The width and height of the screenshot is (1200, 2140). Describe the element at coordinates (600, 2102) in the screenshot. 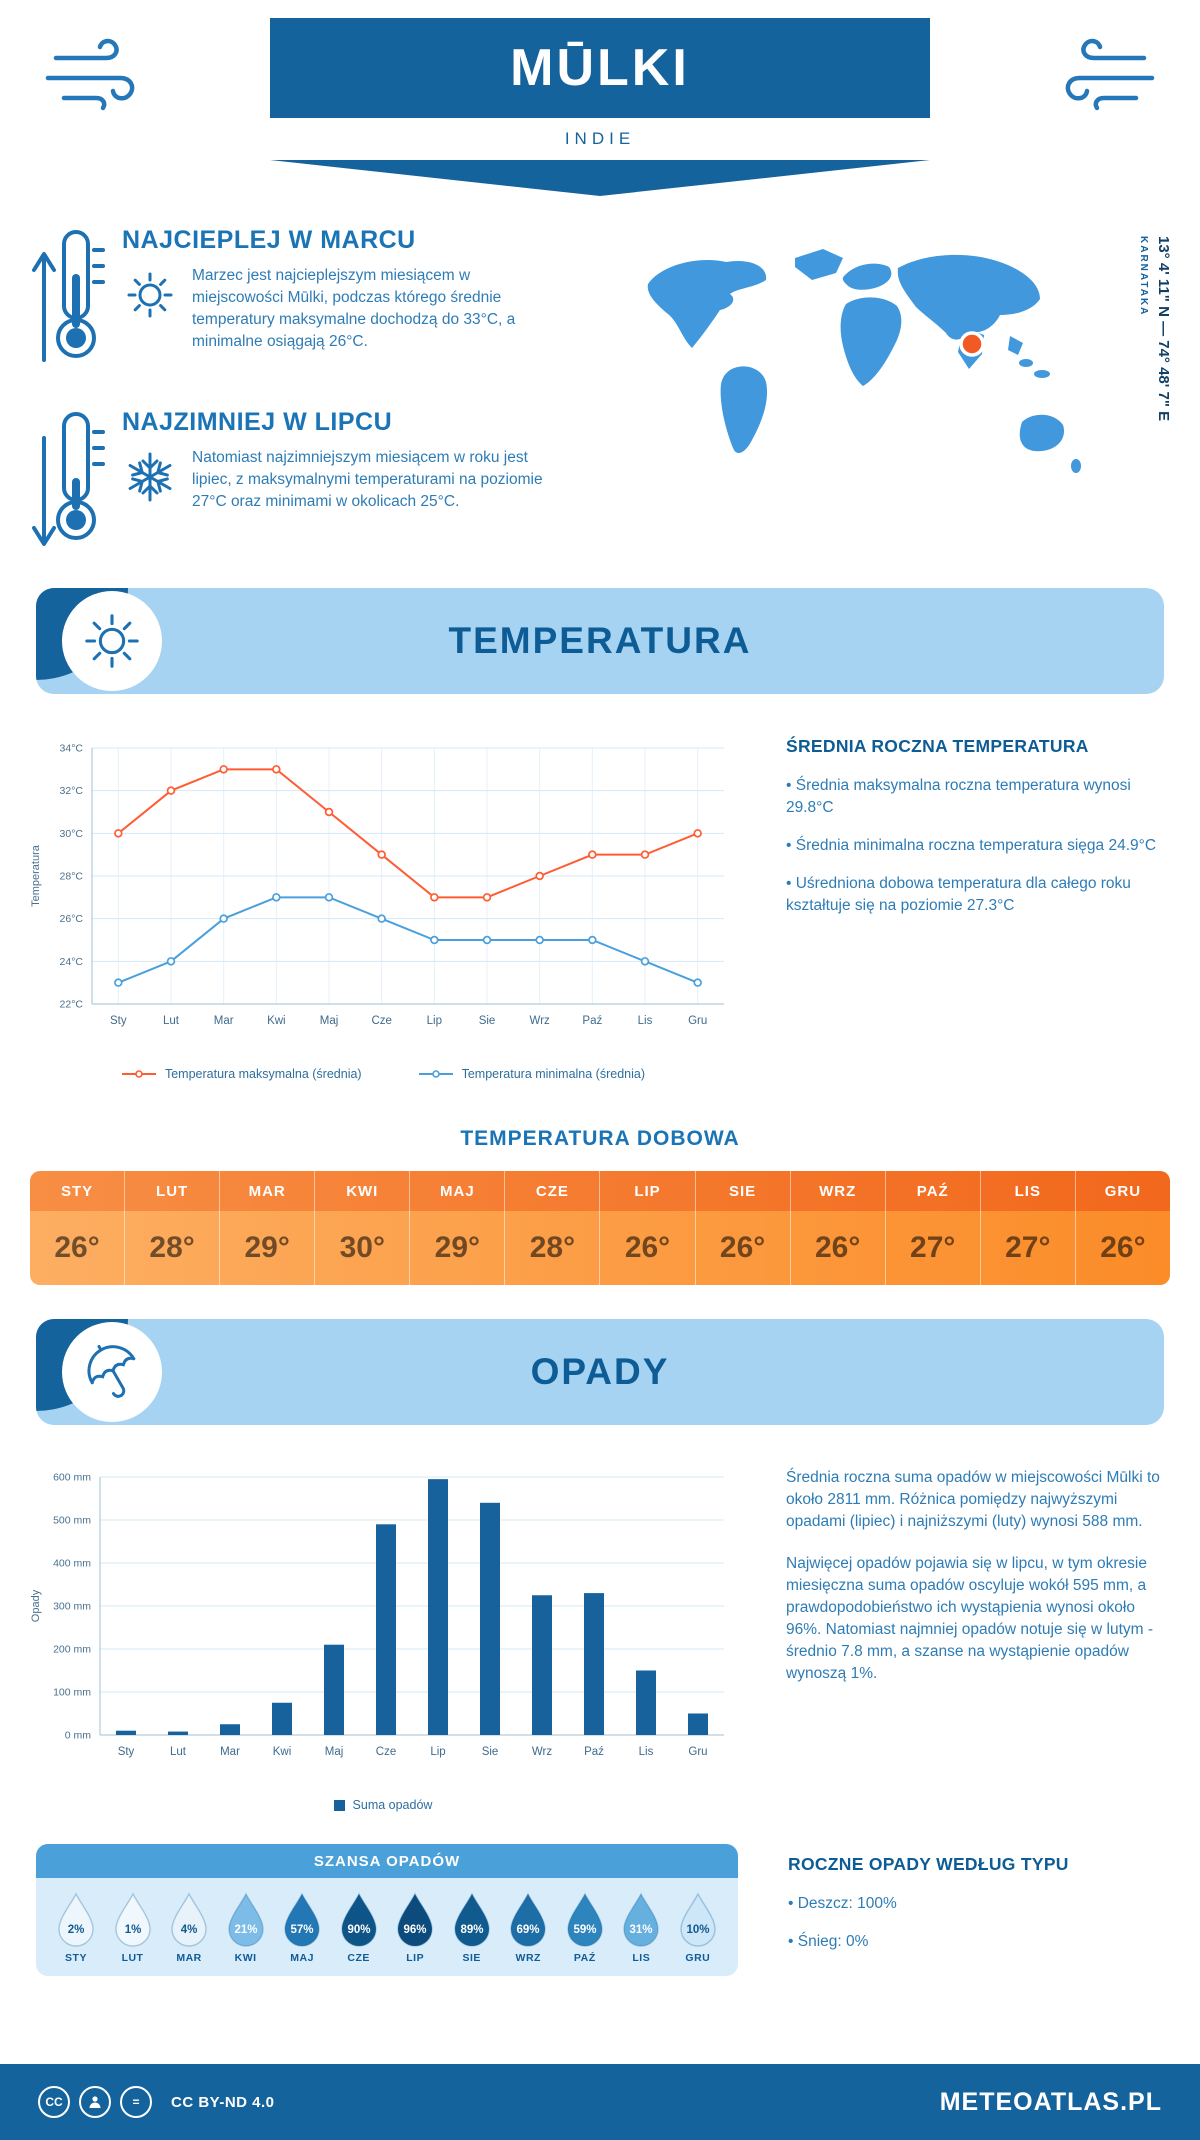

I see `footer: CC = CC BY-ND 4.0 METEOATLAS.PL` at that location.